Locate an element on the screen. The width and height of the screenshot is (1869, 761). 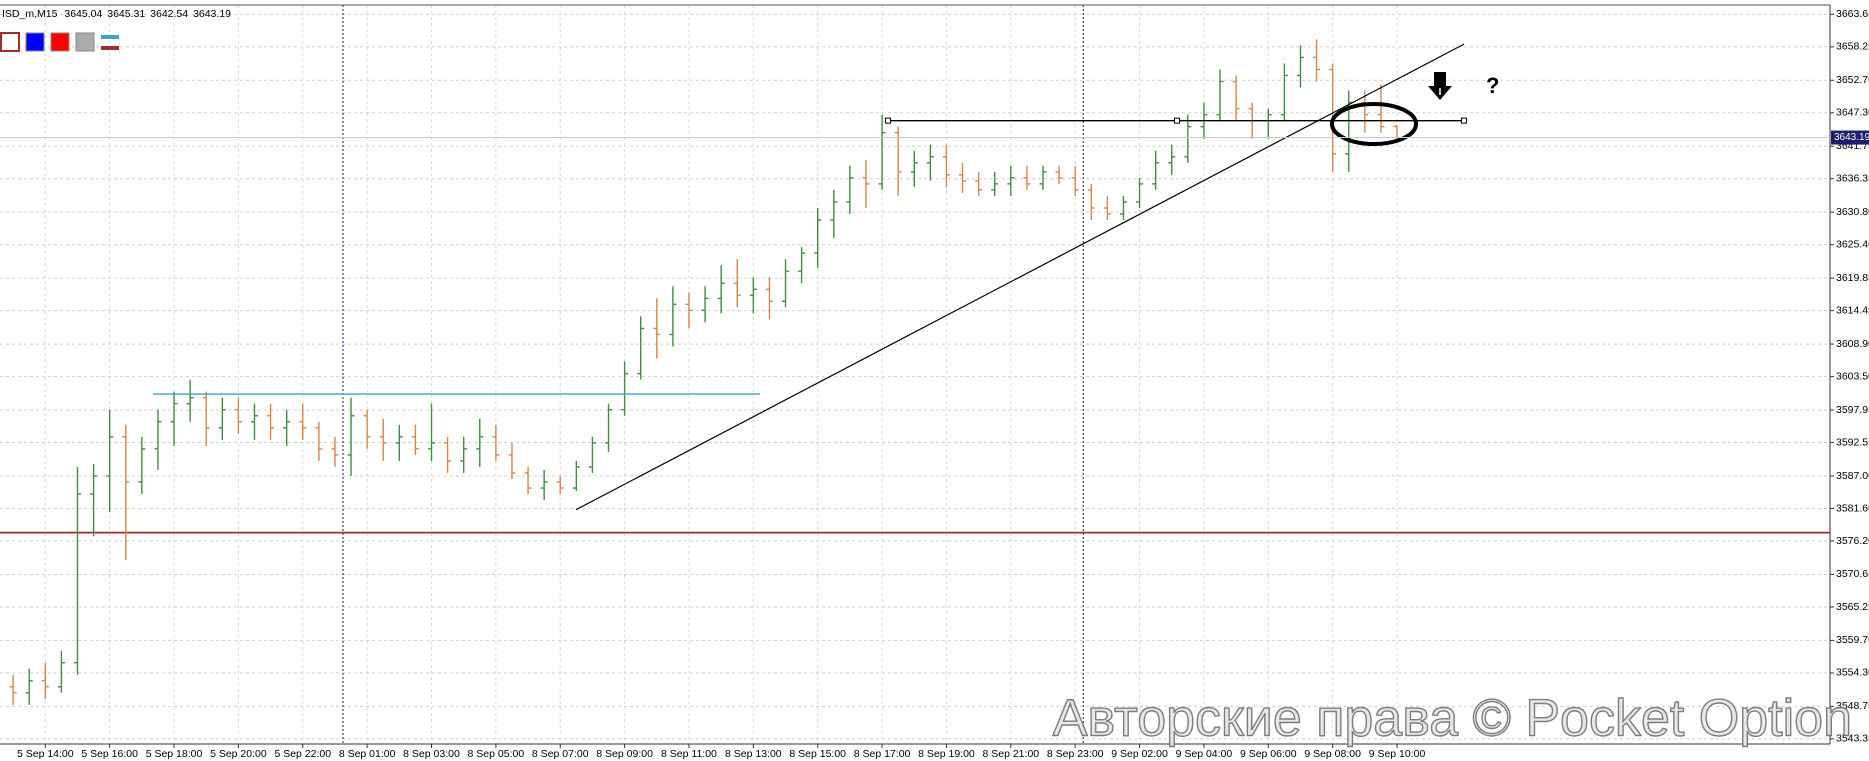
y-tick-label: 3625.40 is located at coordinates (1852, 244).